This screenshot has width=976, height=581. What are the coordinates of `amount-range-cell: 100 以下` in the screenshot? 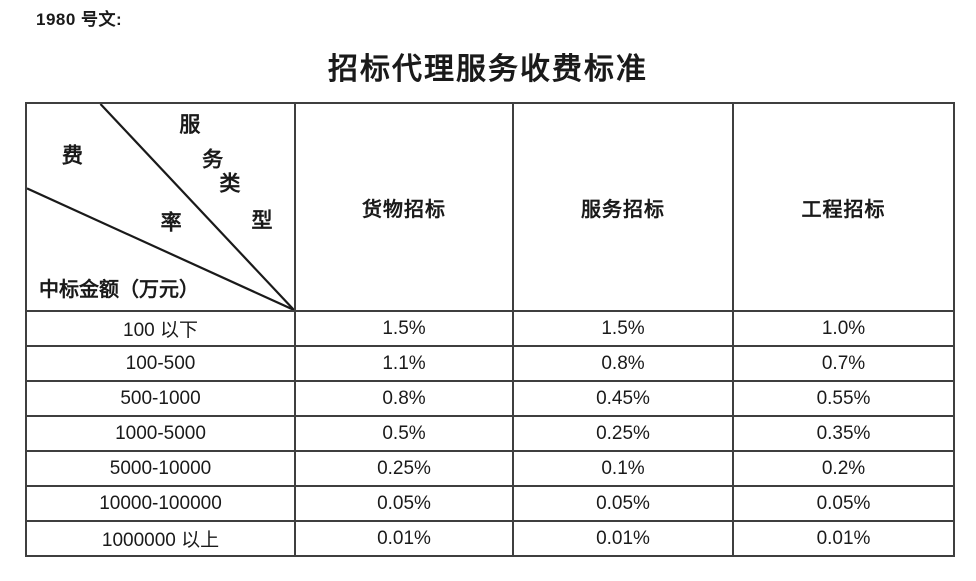 It's located at (160, 328).